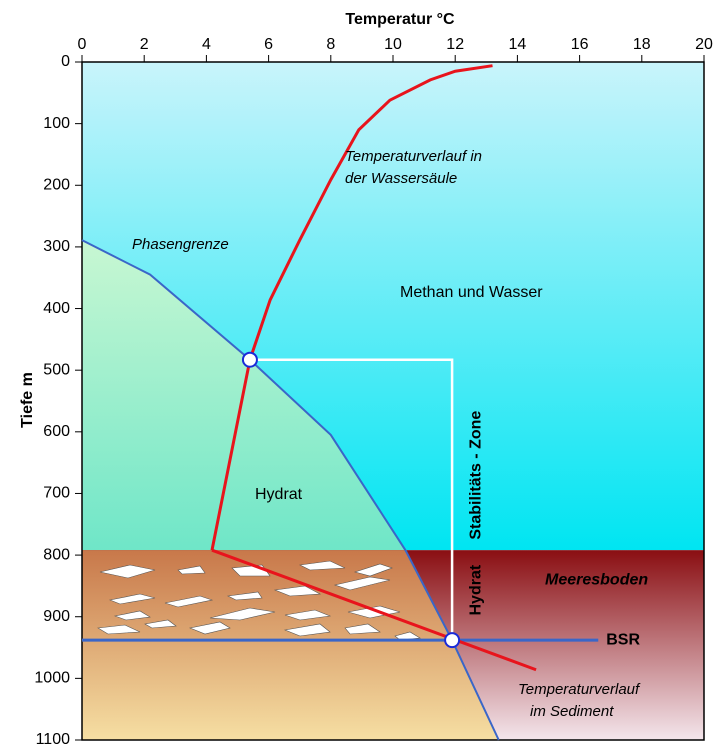 The width and height of the screenshot is (717, 751). What do you see at coordinates (56, 493) in the screenshot?
I see `y-tick-label: 700` at bounding box center [56, 493].